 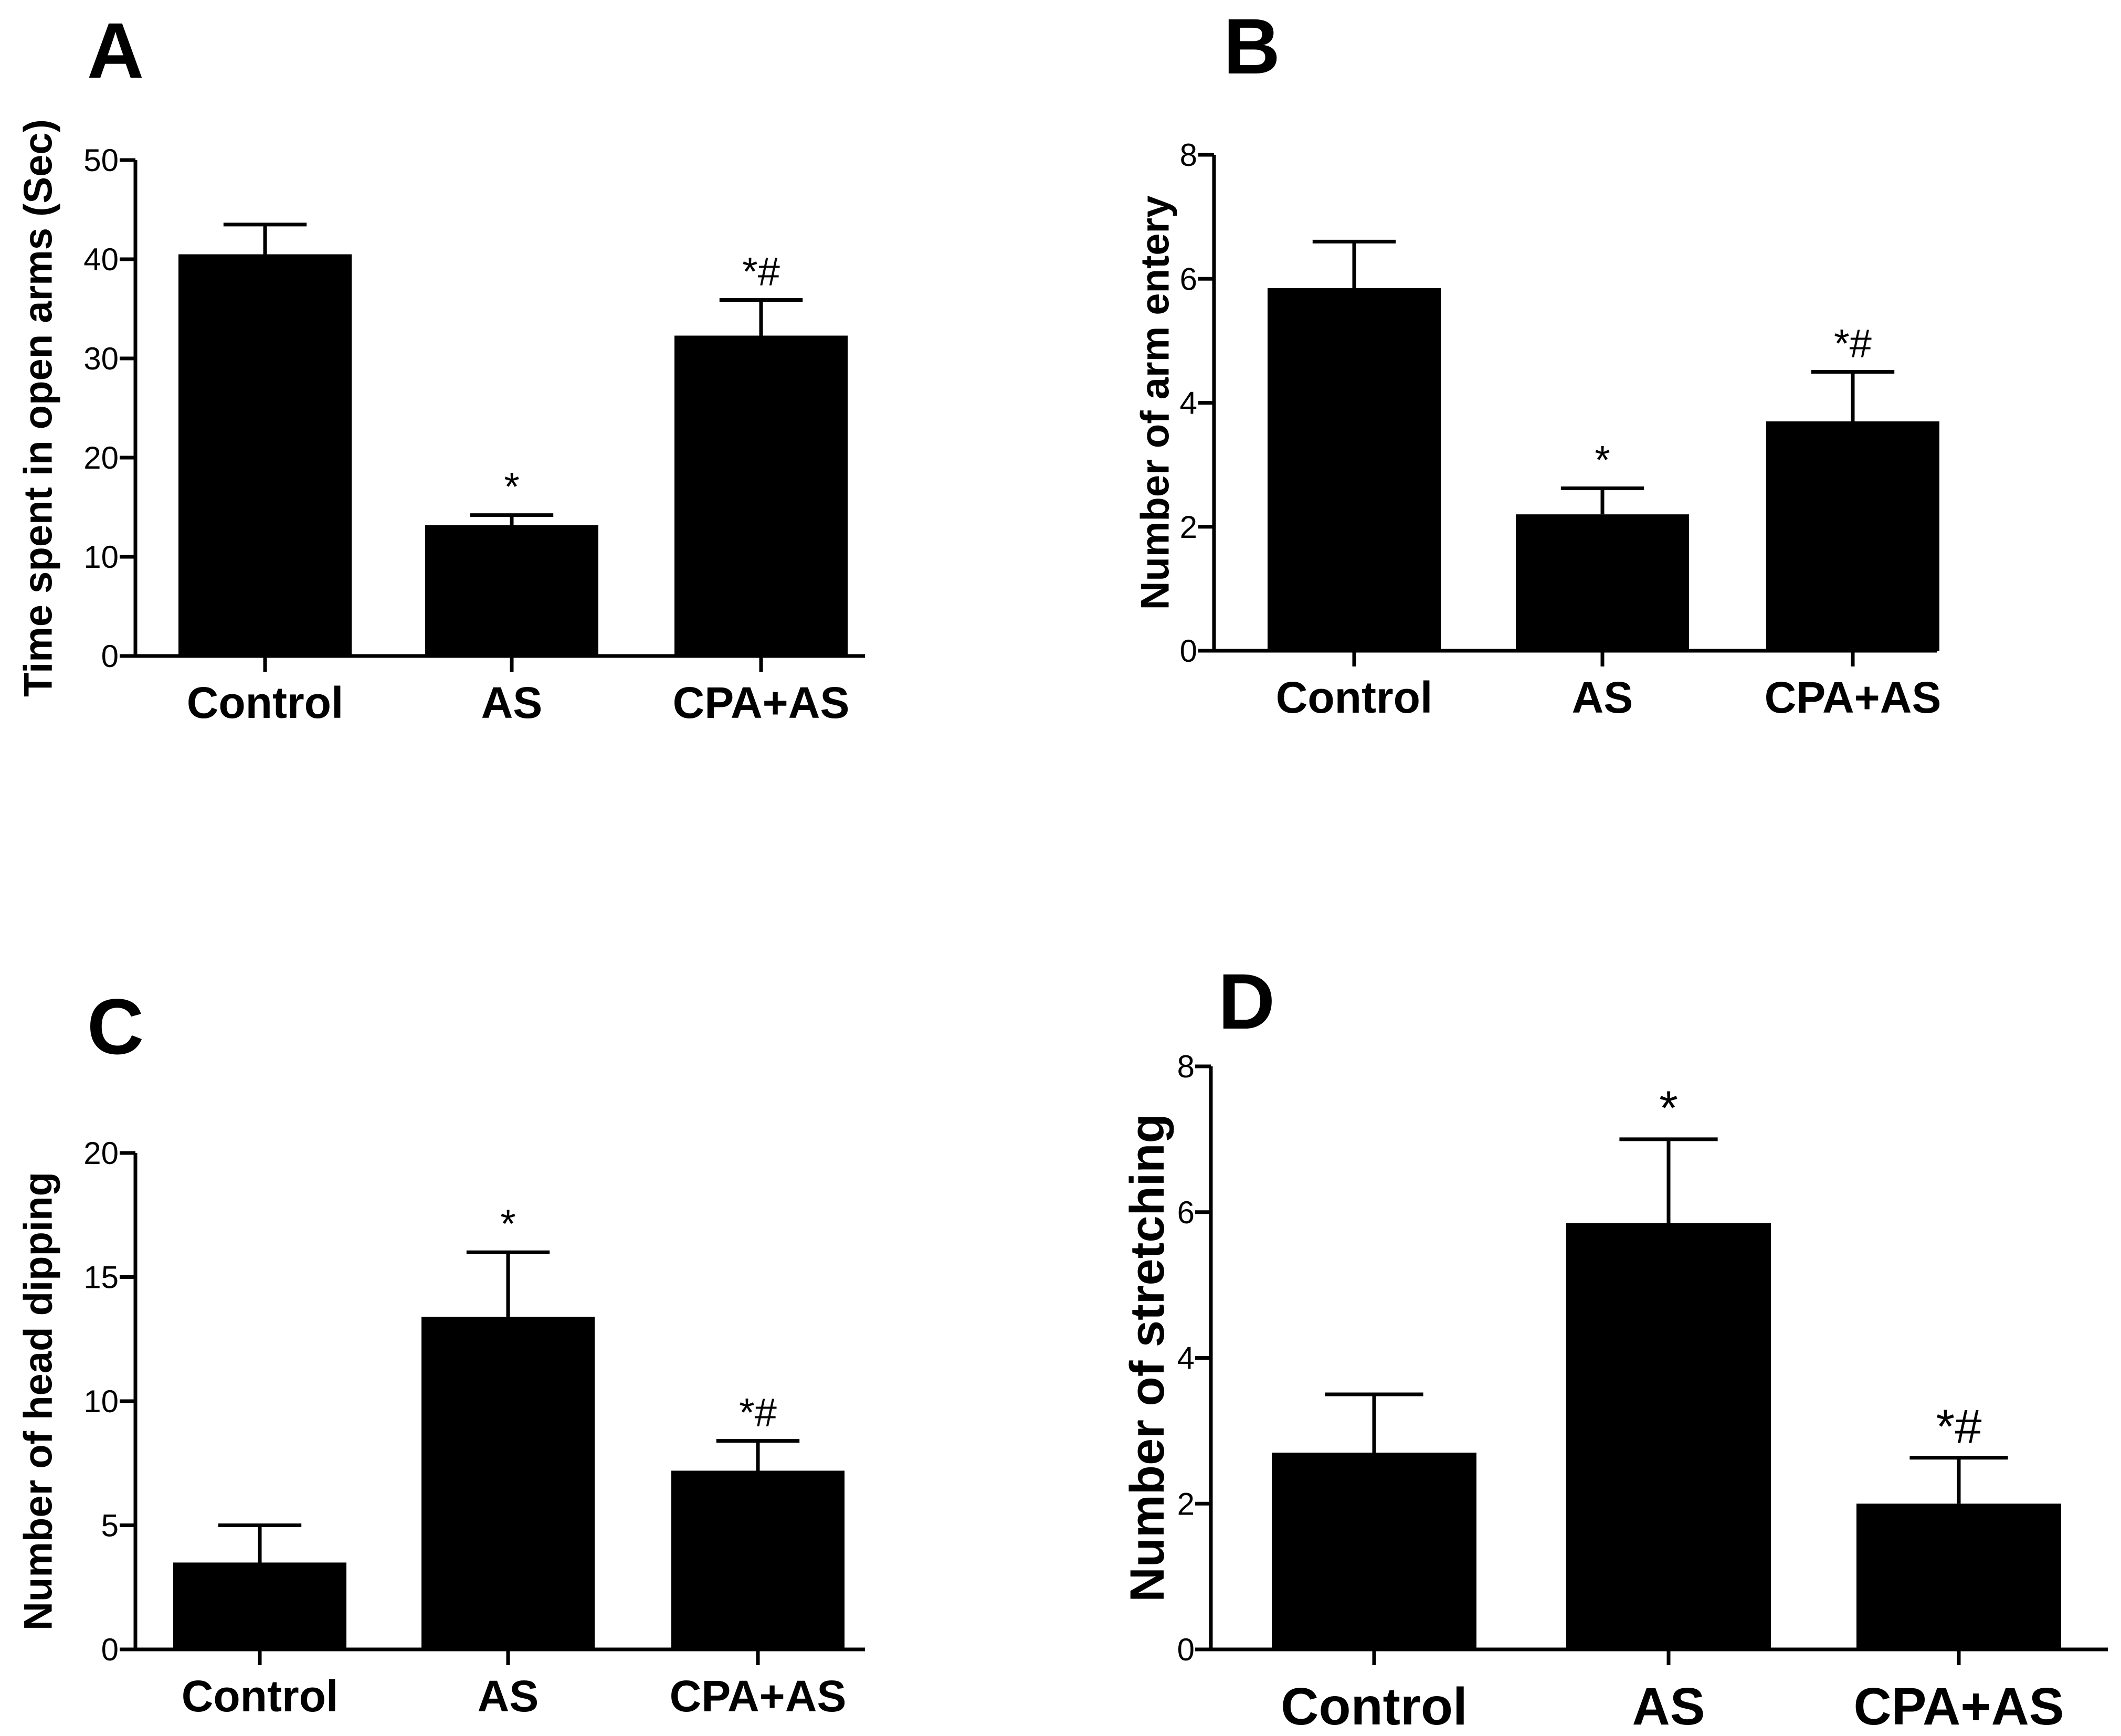 I want to click on panel-label: C, so click(x=115, y=1026).